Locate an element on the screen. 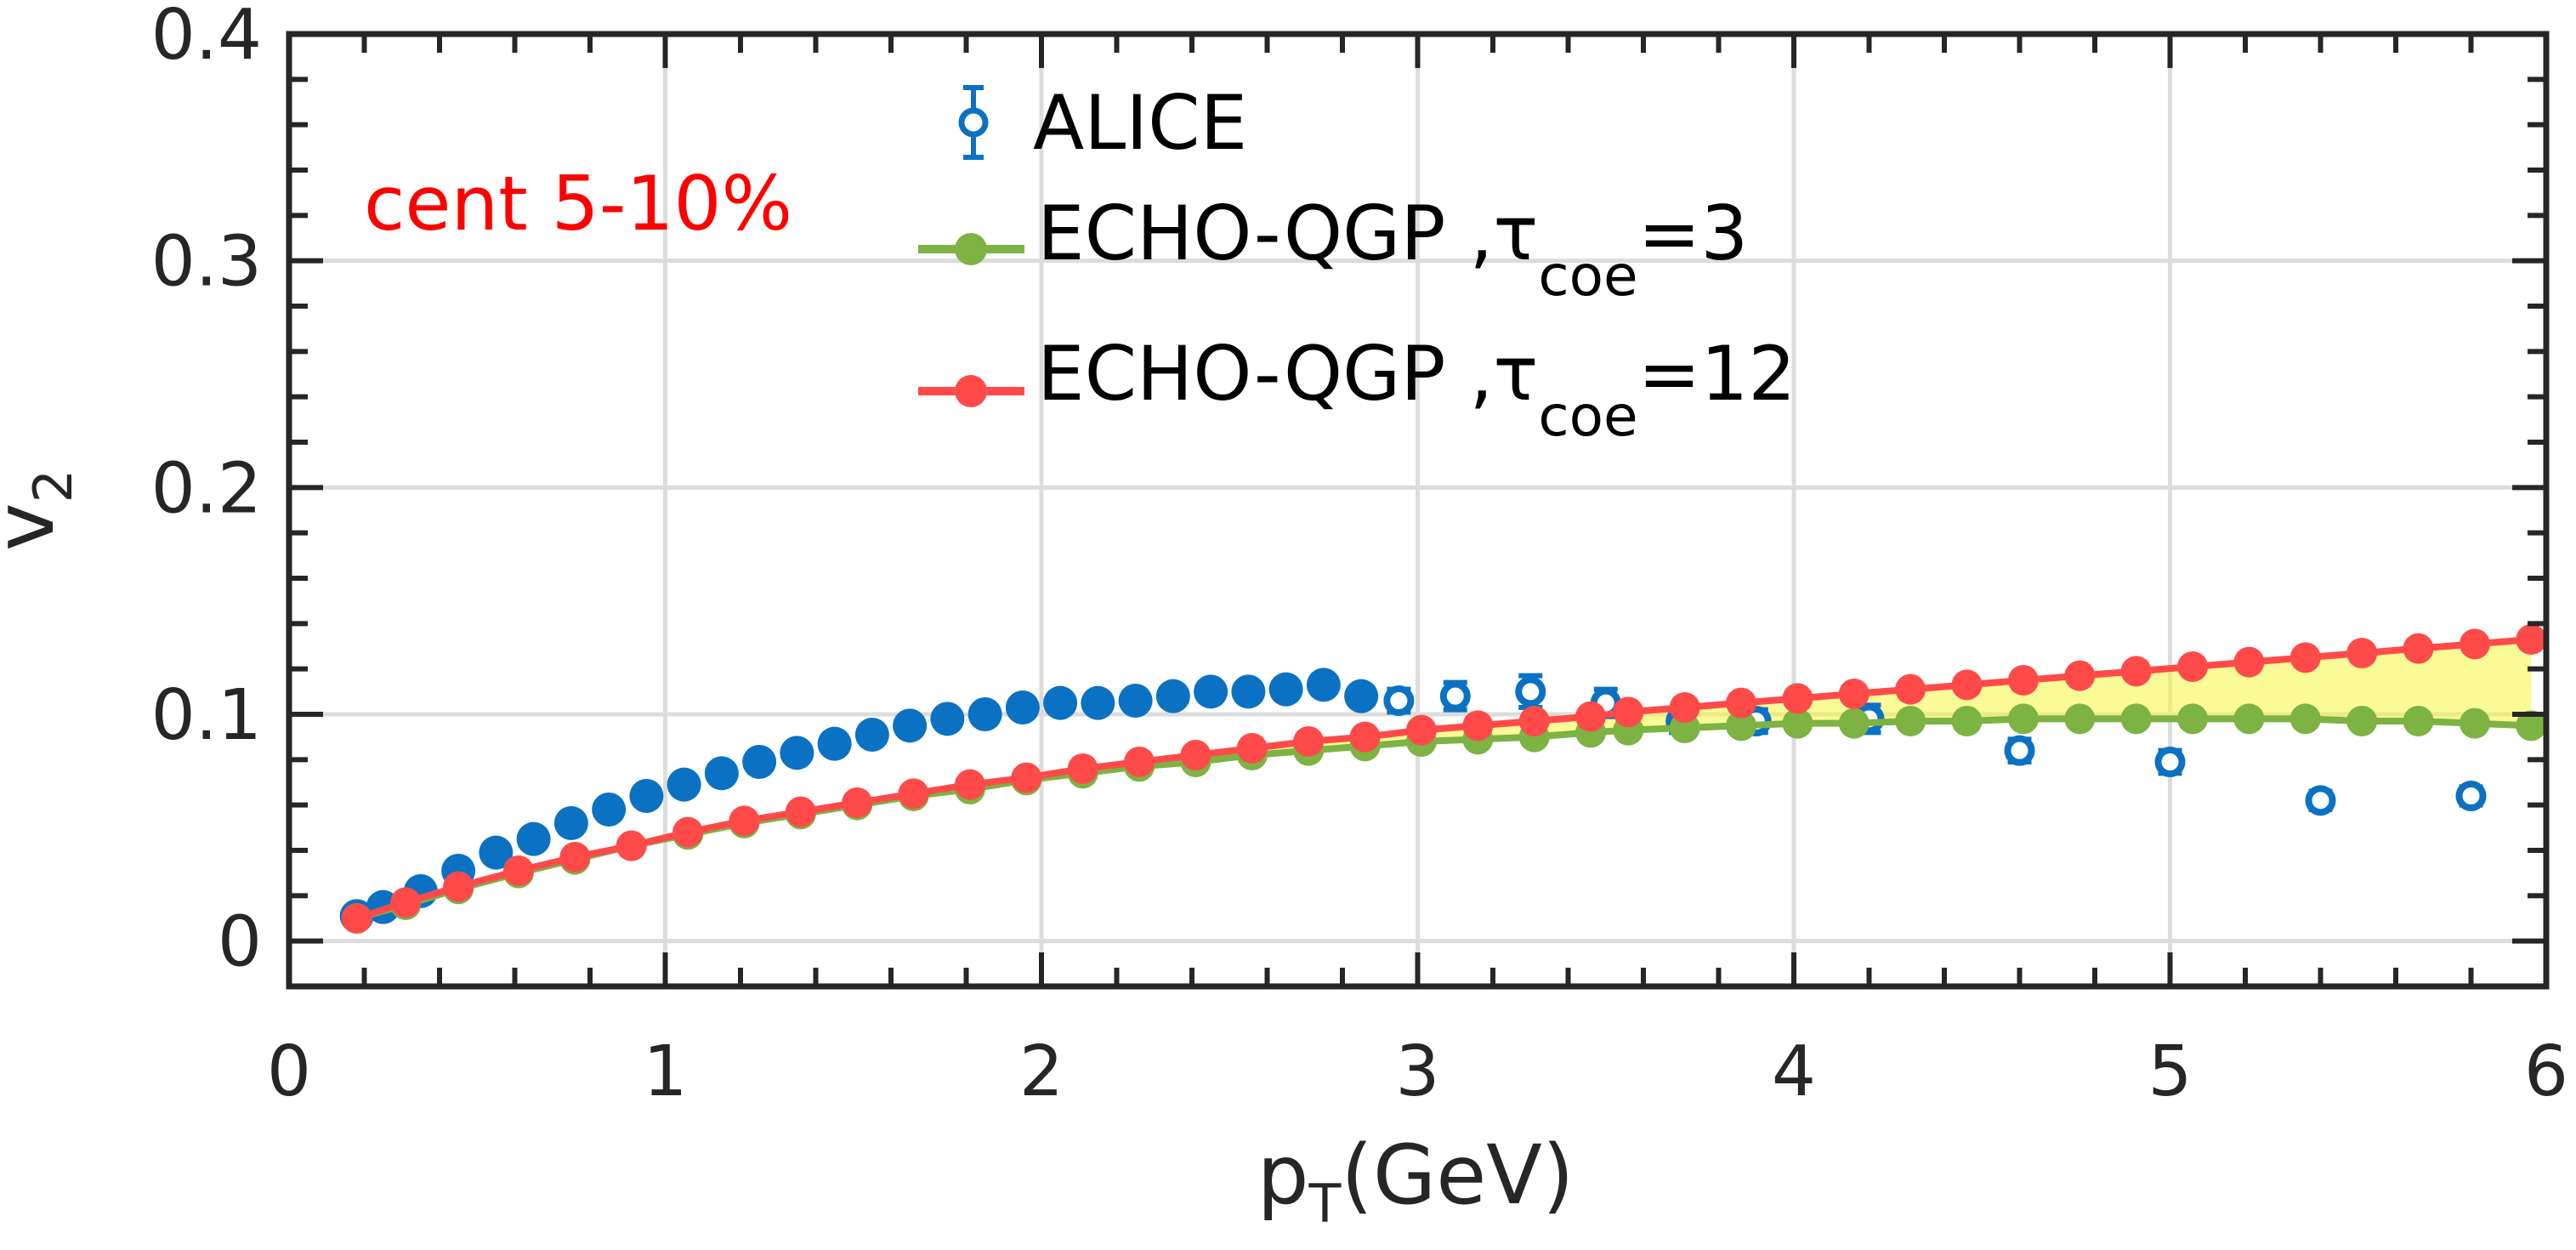 Image resolution: width=2576 pixels, height=1250 pixels. x-axis-title: pT(GeV) is located at coordinates (1416, 1181).